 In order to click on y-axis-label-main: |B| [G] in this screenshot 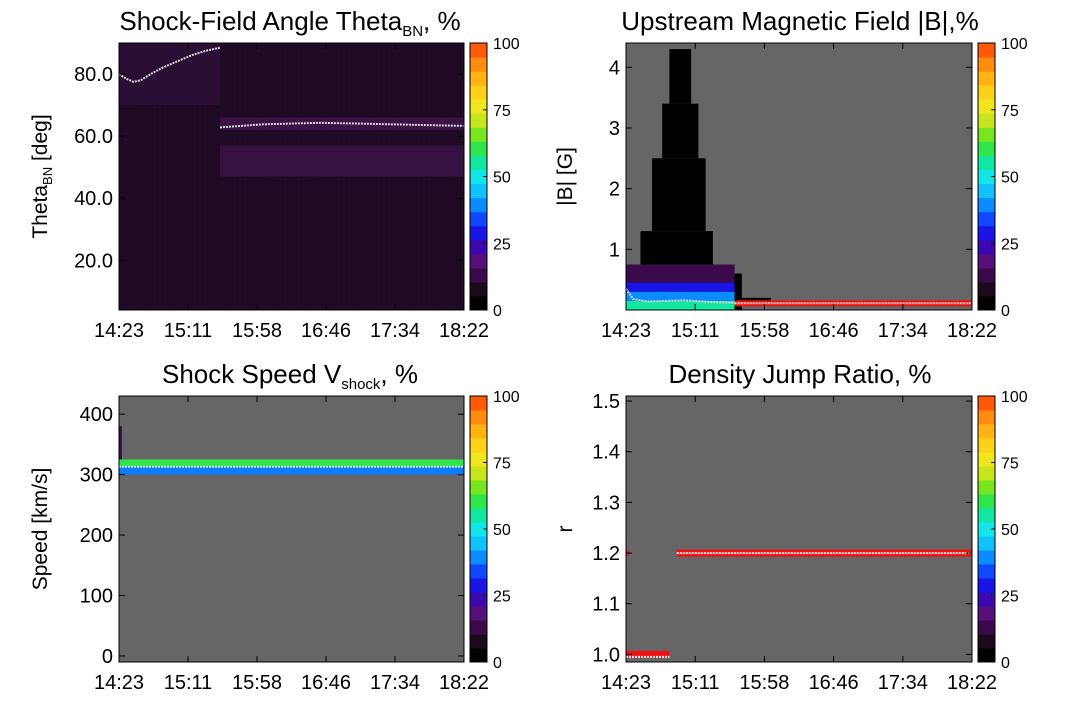, I will do `click(565, 176)`.